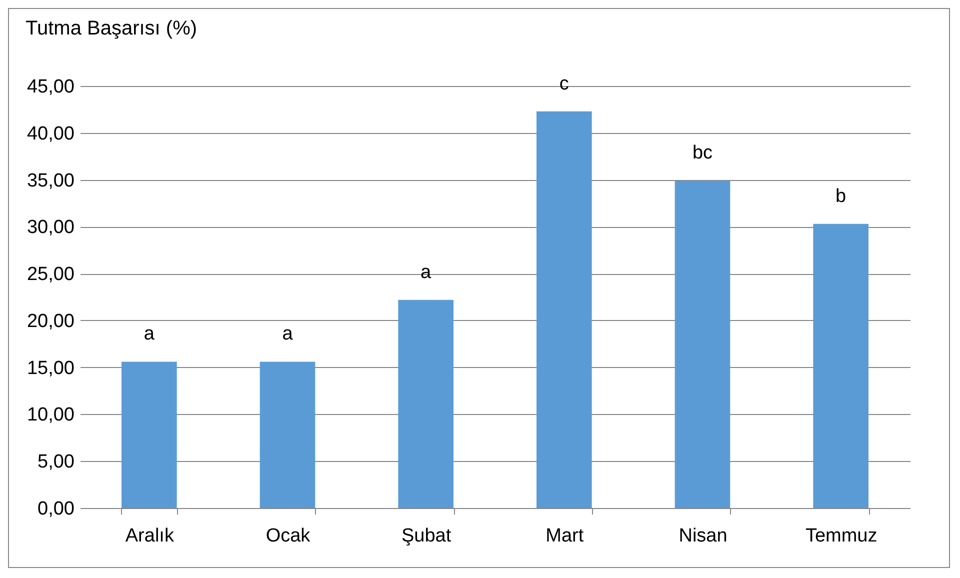 The height and width of the screenshot is (578, 960). I want to click on y-tick-label: 5,00, so click(56, 462).